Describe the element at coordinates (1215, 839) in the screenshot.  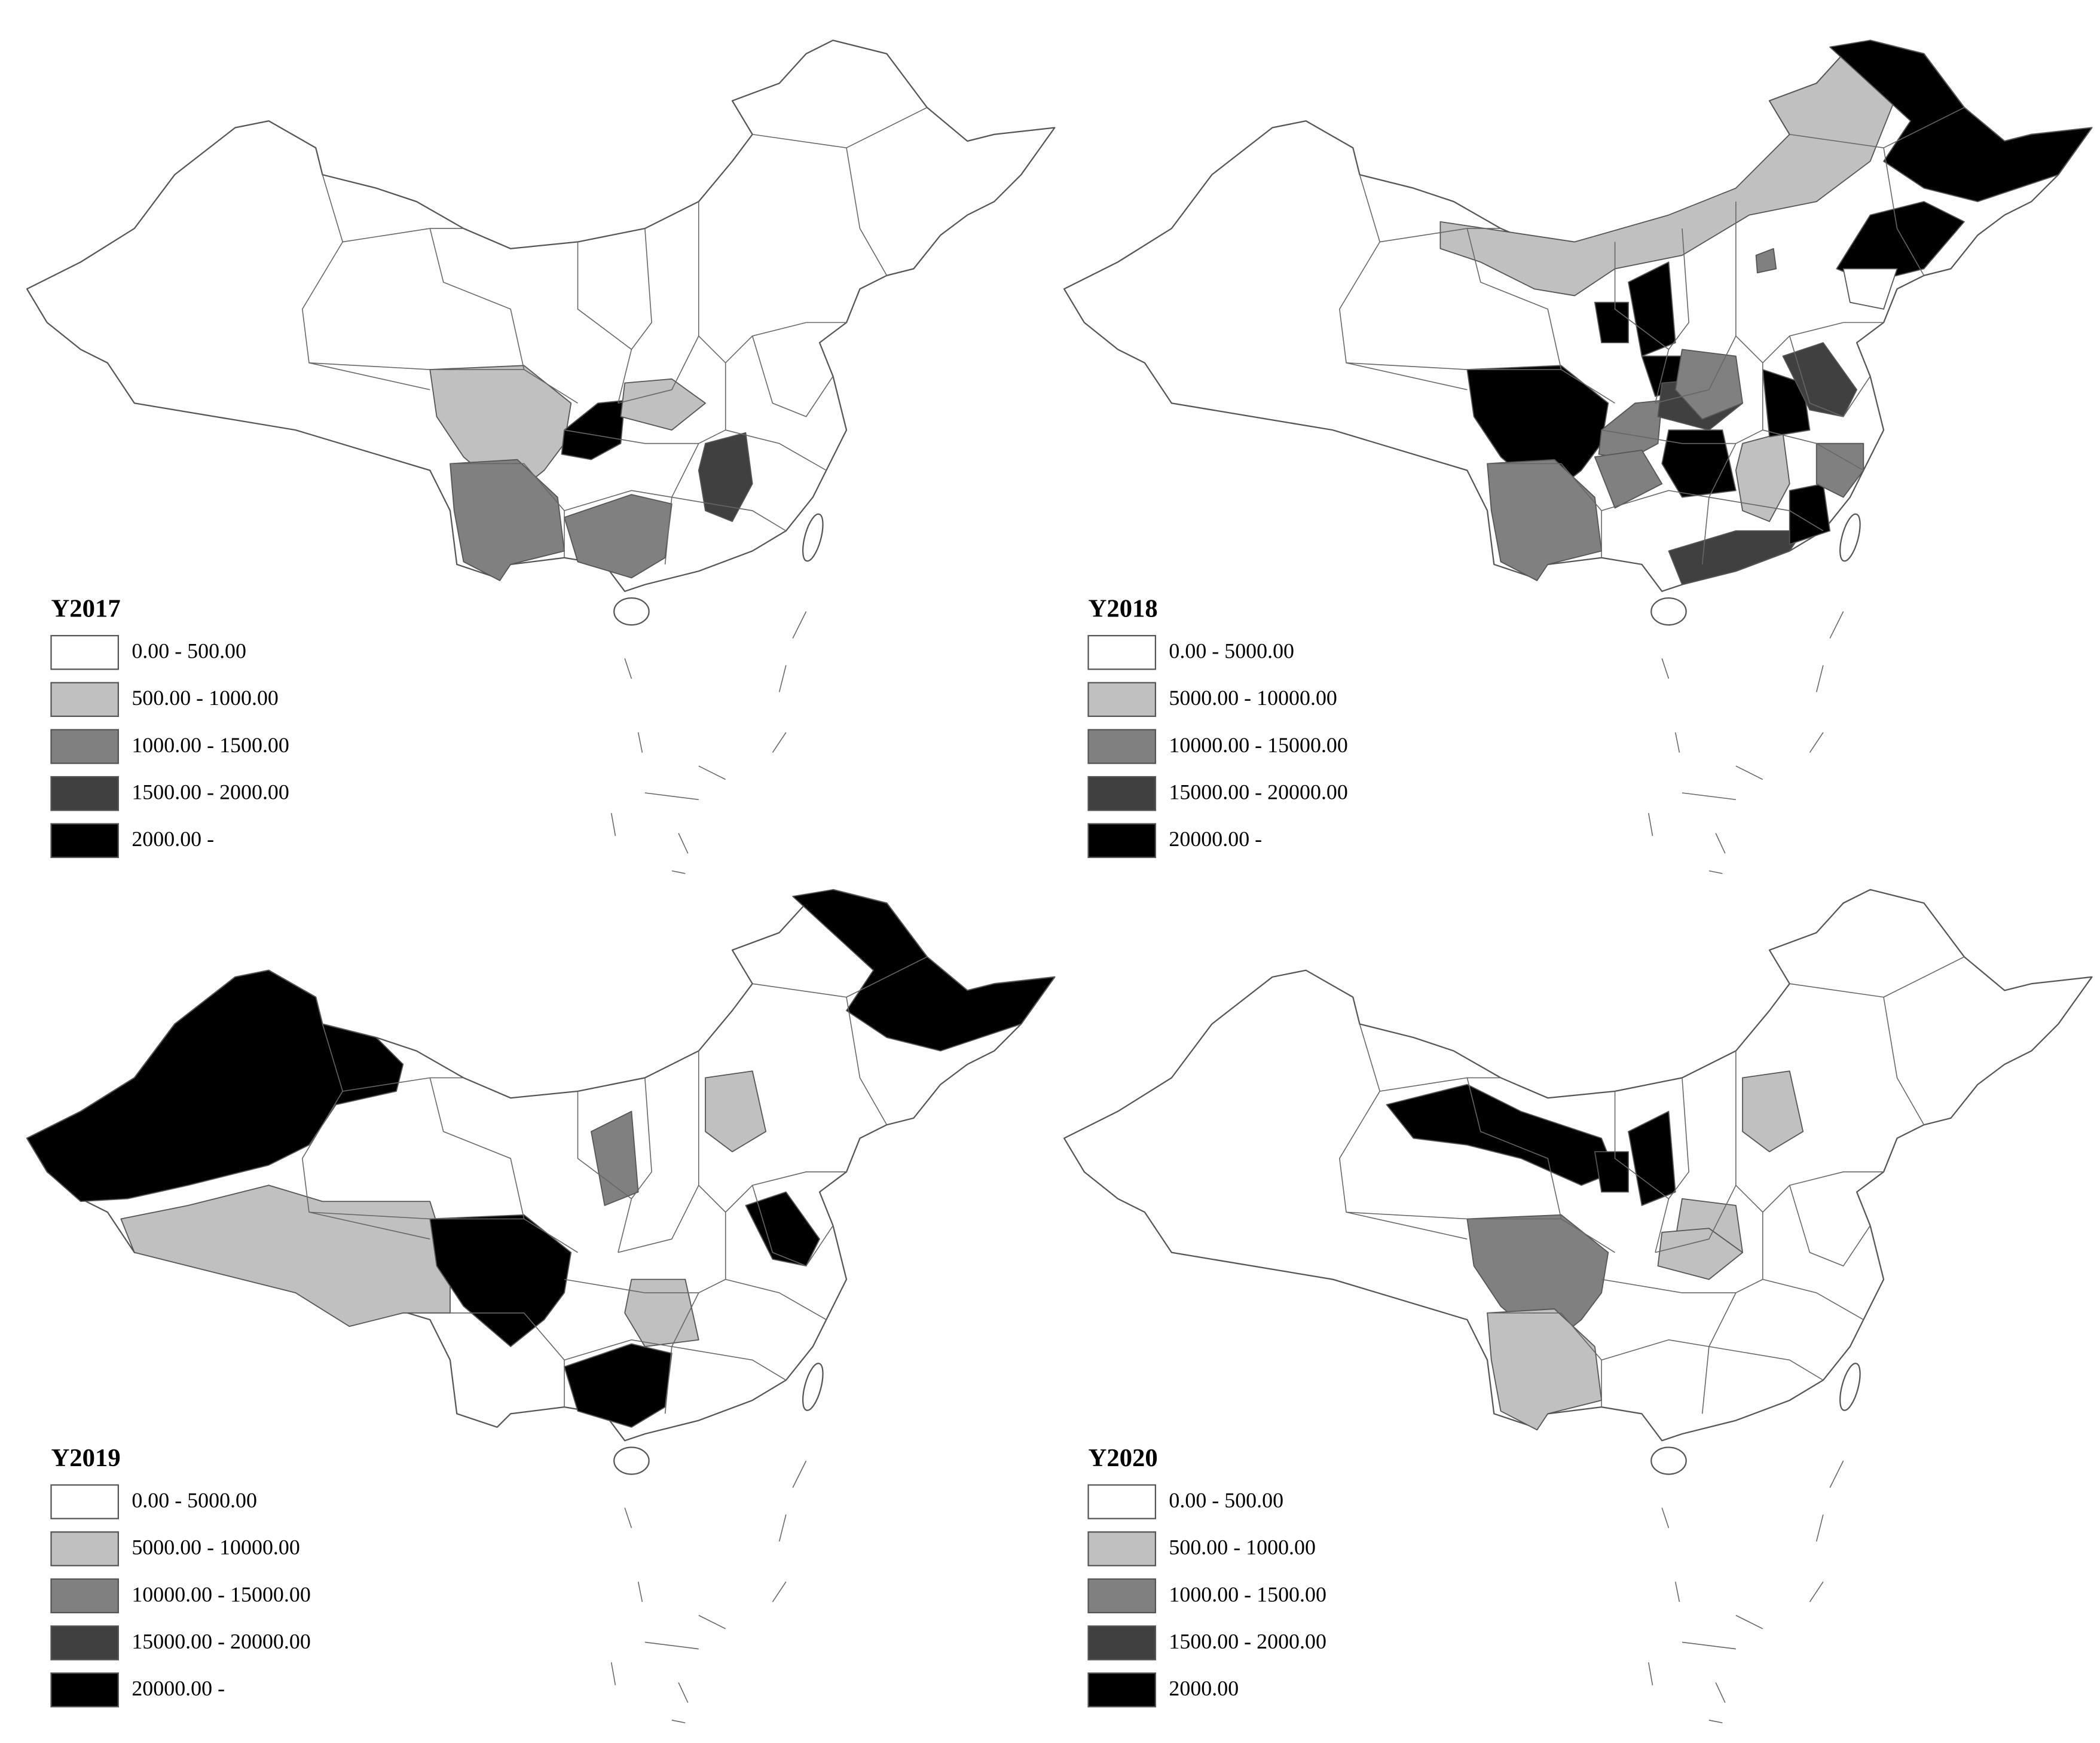
I see `legend-label: 20000.00 -` at that location.